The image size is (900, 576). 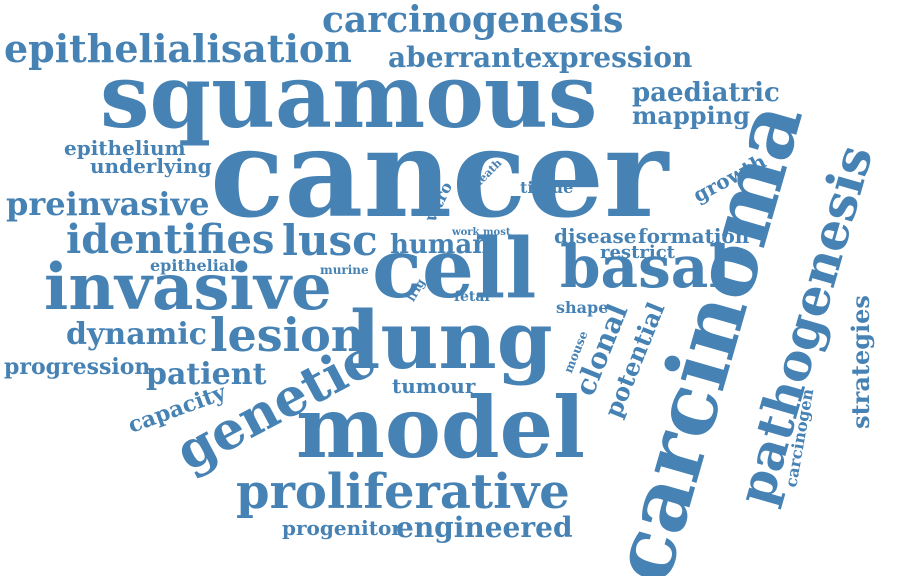 What do you see at coordinates (125, 148) in the screenshot?
I see `word-epithelium: epithelium` at bounding box center [125, 148].